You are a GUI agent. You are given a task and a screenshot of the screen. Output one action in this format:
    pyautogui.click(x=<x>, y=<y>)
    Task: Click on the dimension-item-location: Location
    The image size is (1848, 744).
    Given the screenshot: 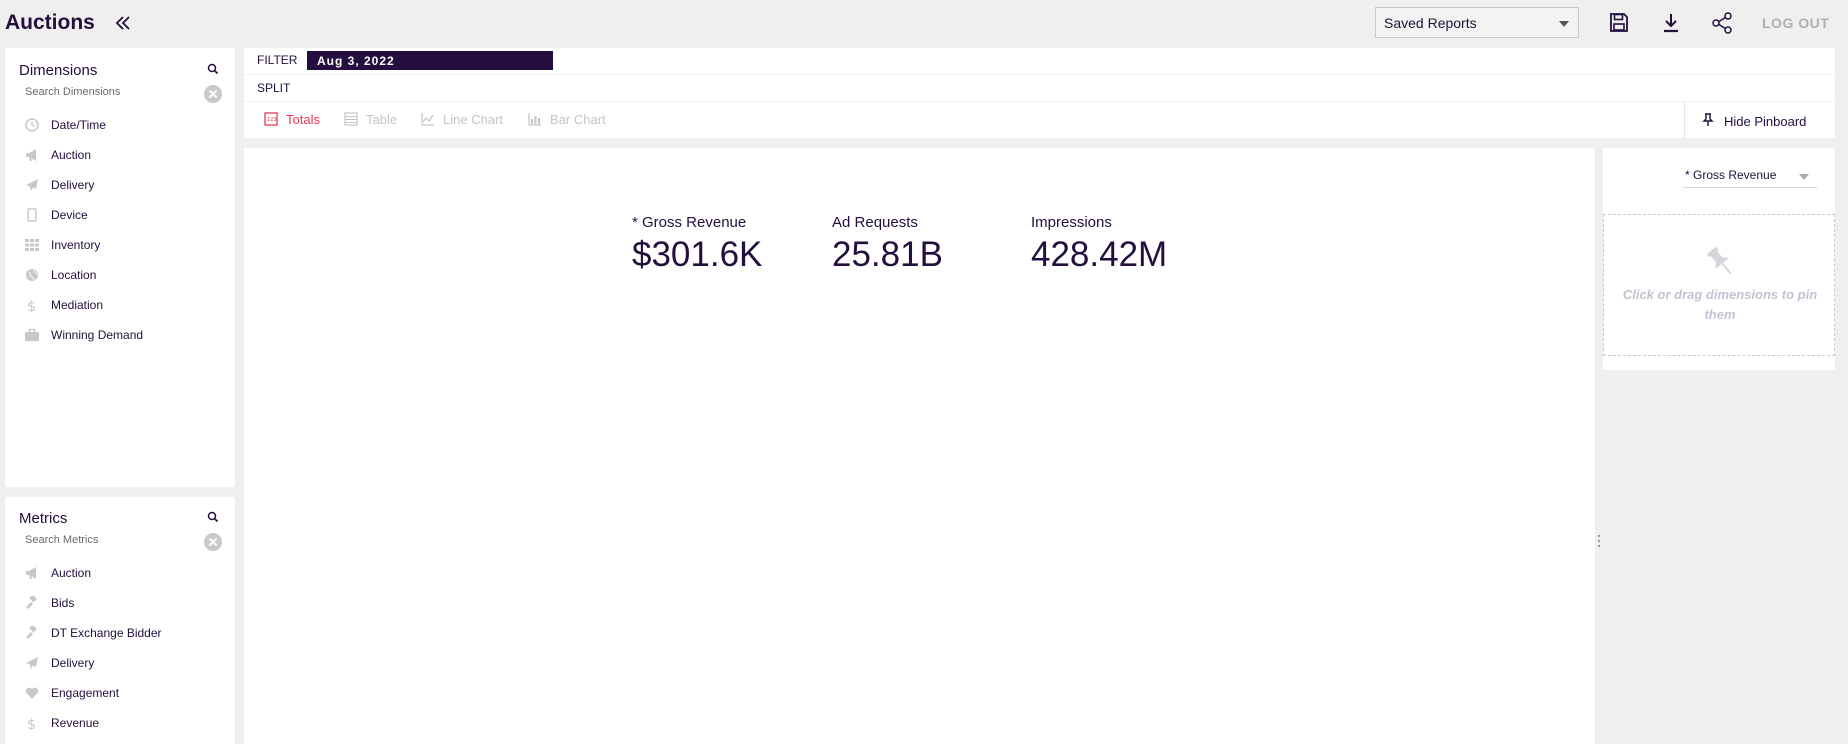 What is the action you would take?
    pyautogui.click(x=123, y=275)
    